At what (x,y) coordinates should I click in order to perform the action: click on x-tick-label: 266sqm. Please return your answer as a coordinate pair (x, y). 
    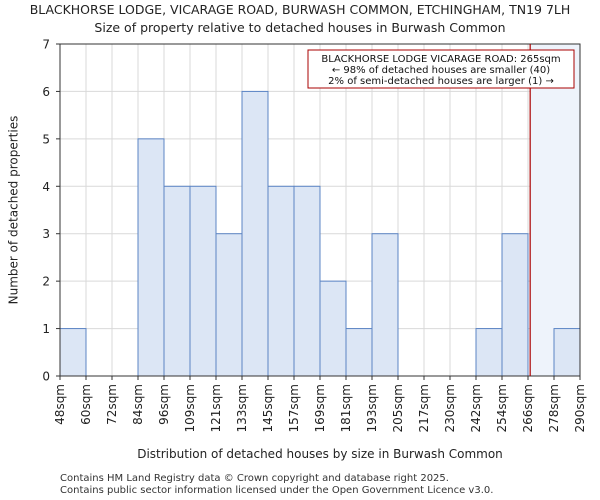
    Looking at the image, I should click on (528, 408).